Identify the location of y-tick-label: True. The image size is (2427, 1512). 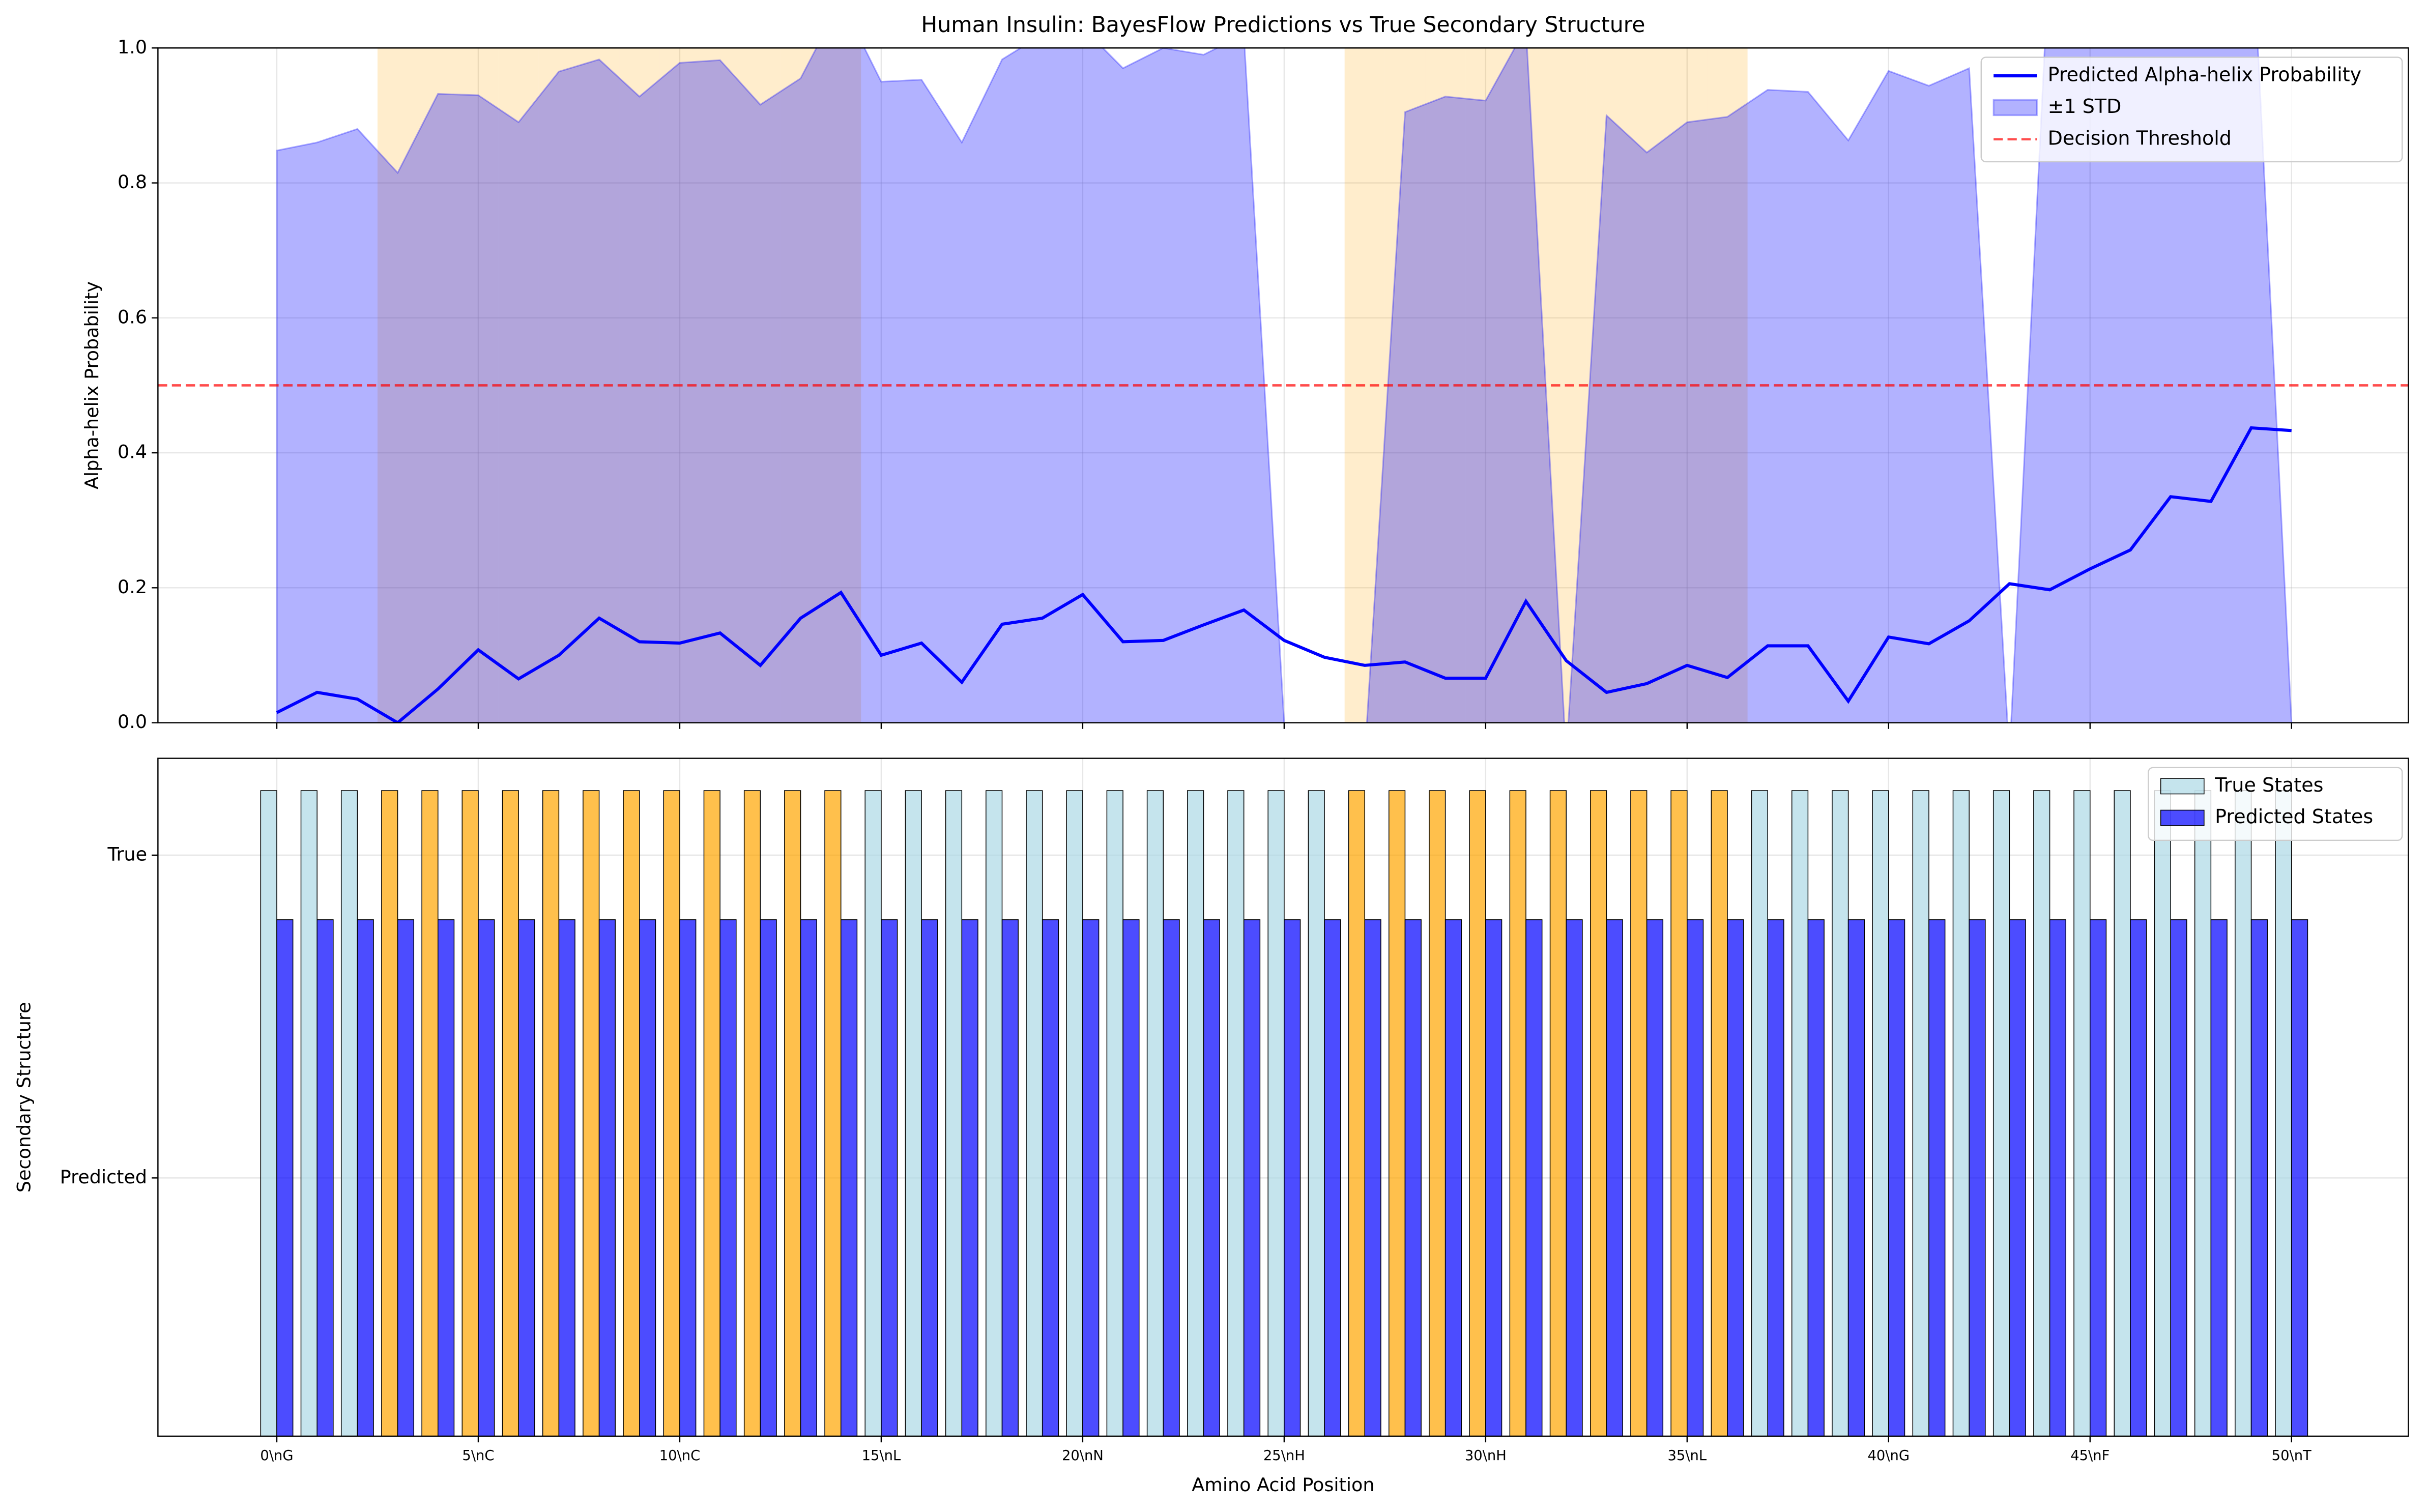
(127, 854).